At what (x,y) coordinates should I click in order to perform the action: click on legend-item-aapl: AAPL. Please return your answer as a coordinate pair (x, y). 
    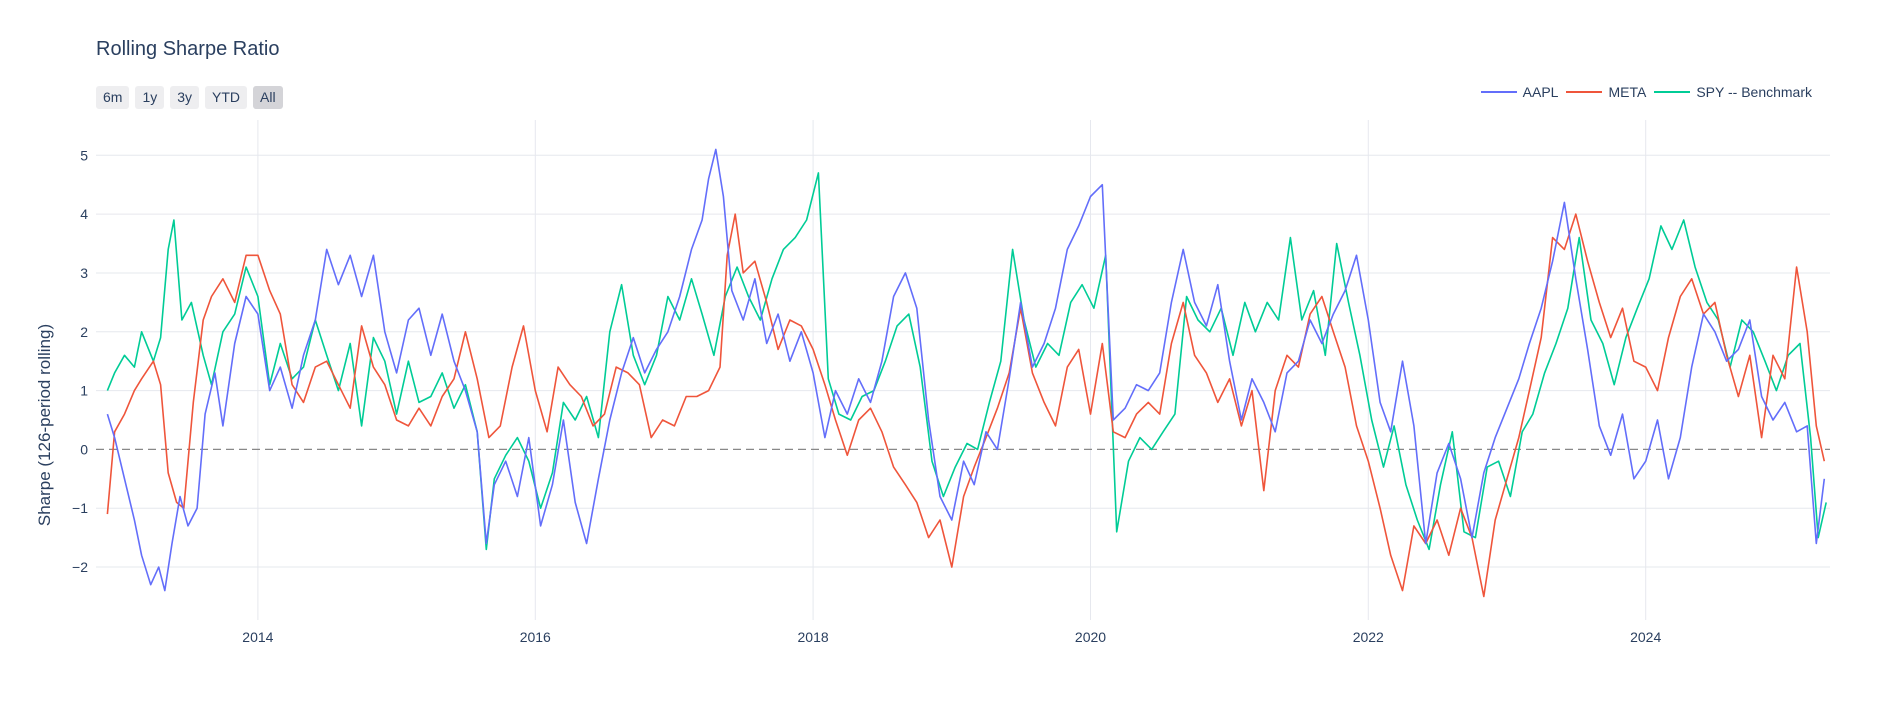
    Looking at the image, I should click on (1519, 92).